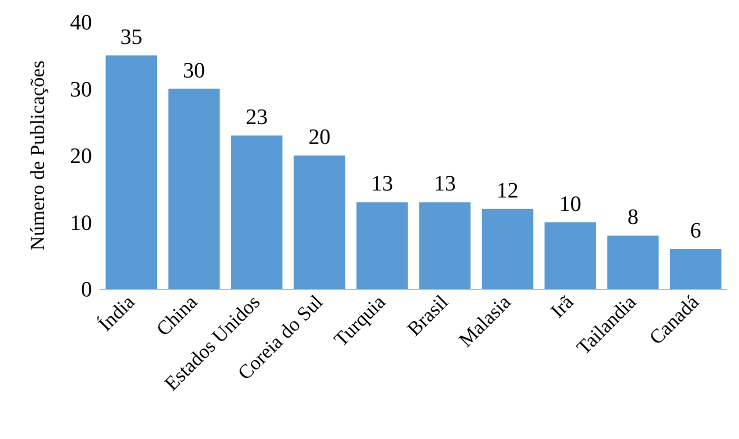 This screenshot has height=439, width=739. I want to click on y-tick-label: 40, so click(81, 22).